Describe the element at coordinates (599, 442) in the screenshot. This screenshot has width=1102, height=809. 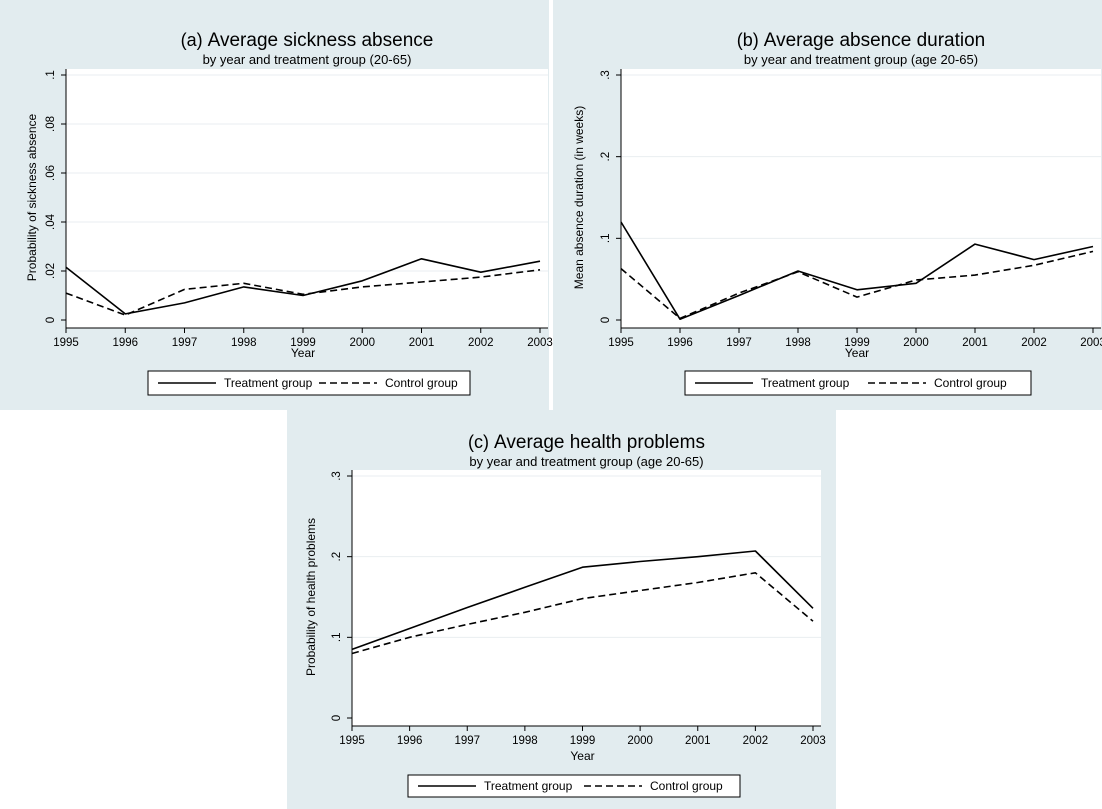
I see `chart-title-text: Average health problems` at that location.